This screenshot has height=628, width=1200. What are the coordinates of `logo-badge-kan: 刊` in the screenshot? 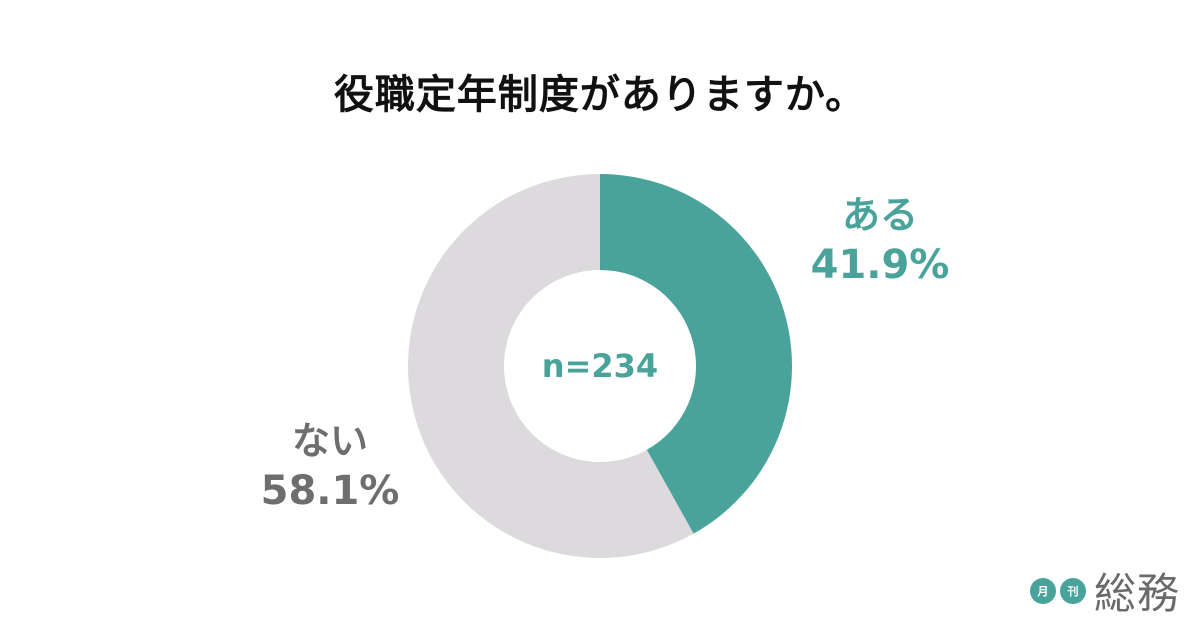 It's located at (1073, 590).